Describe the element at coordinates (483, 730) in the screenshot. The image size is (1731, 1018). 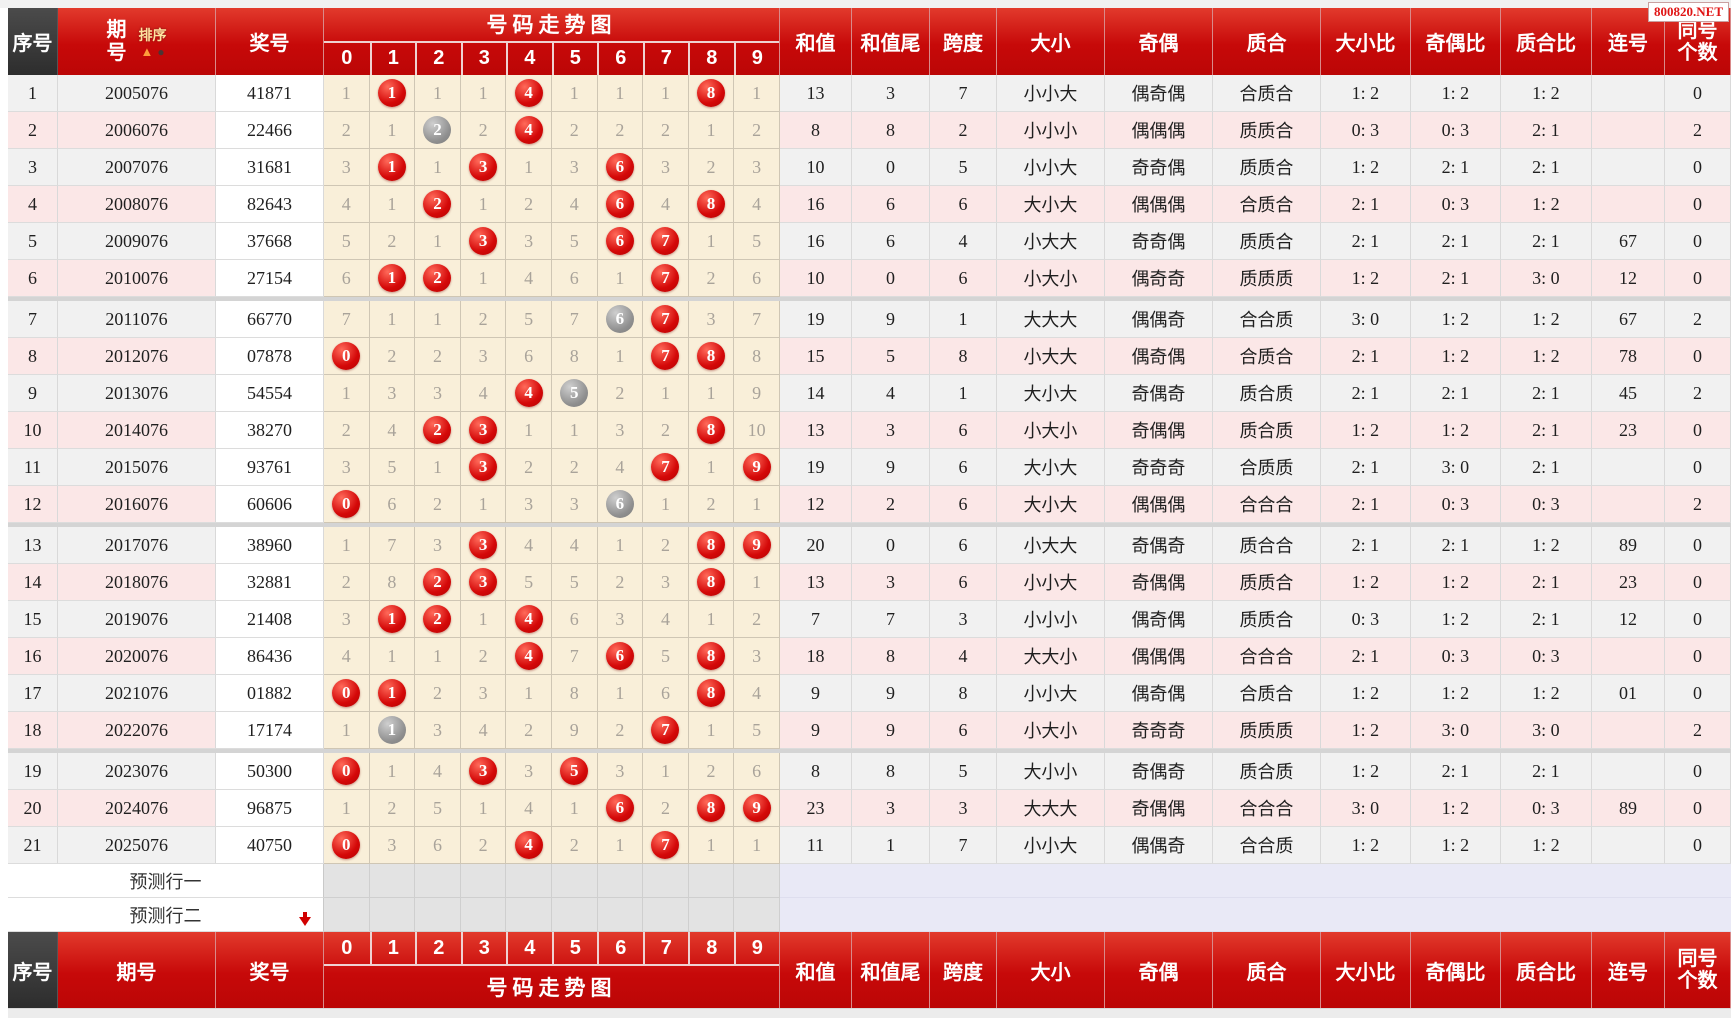
I see `trend-cell: 4` at that location.